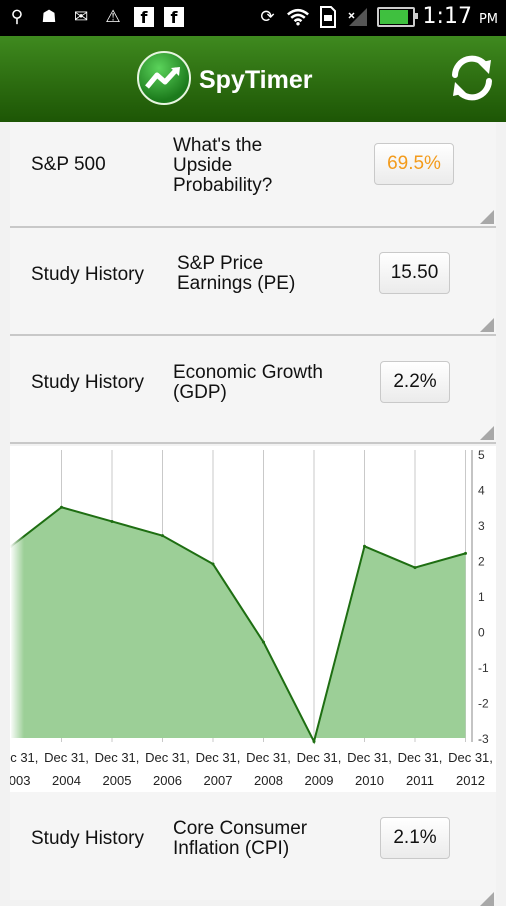  What do you see at coordinates (483, 739) in the screenshot?
I see `y-tick-label: -3` at bounding box center [483, 739].